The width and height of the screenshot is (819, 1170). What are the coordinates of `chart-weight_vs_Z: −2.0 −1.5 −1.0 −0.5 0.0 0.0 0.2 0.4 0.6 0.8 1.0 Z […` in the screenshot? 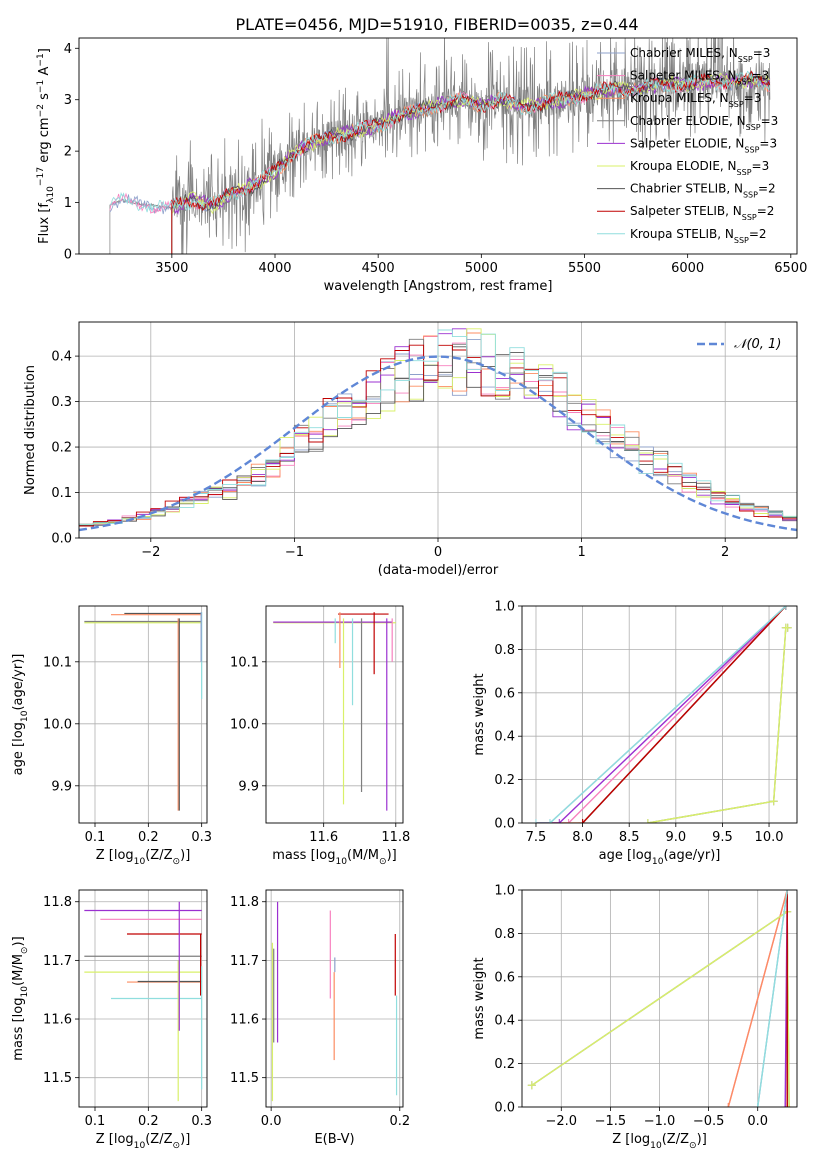 It's located at (635, 1017).